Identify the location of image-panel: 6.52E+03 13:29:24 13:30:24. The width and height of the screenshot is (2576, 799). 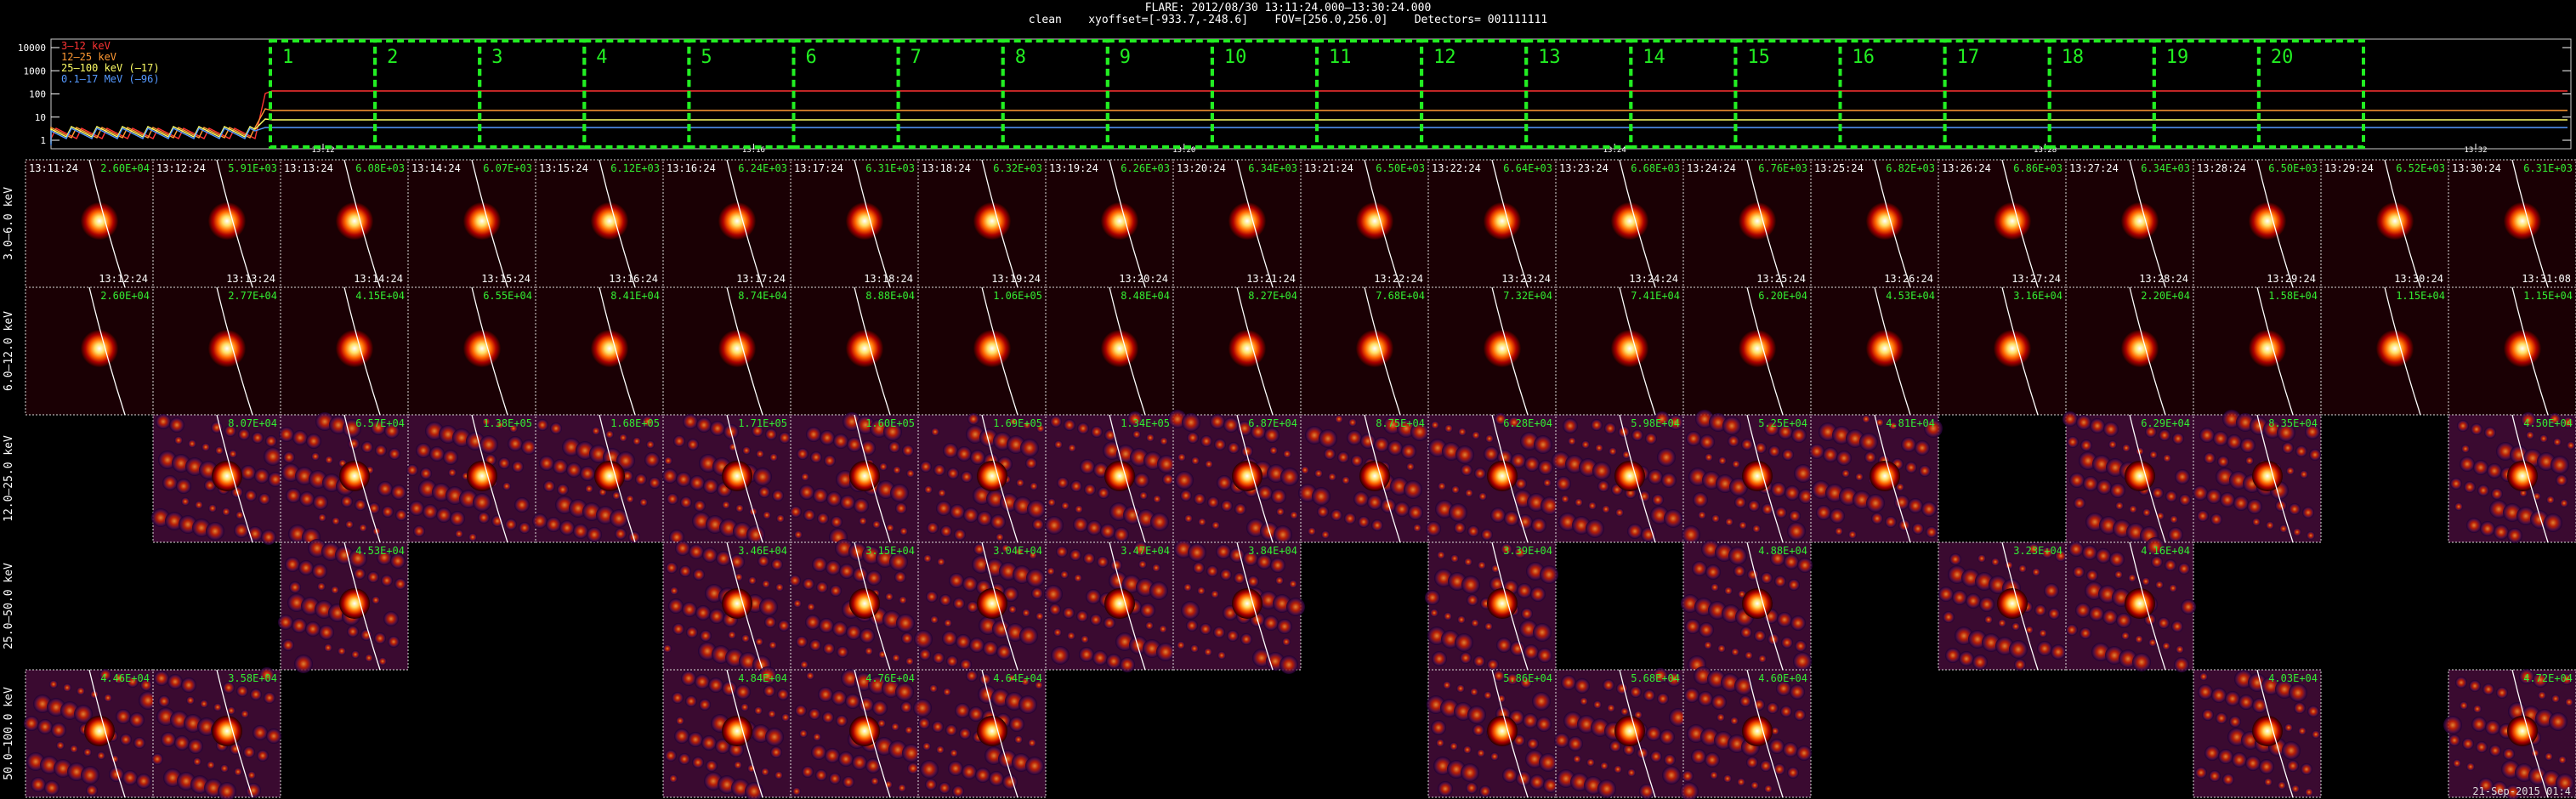
(2384, 223).